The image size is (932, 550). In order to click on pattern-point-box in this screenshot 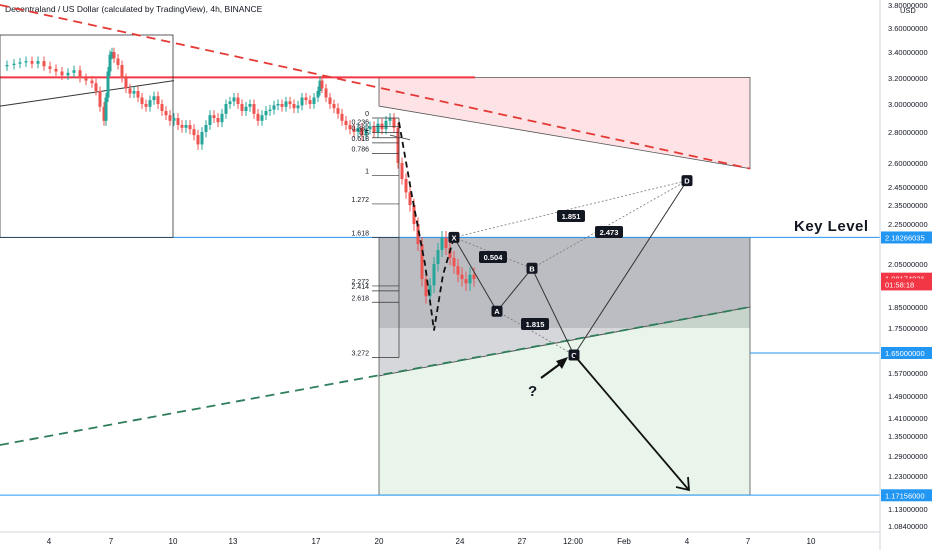, I will do `click(454, 237)`.